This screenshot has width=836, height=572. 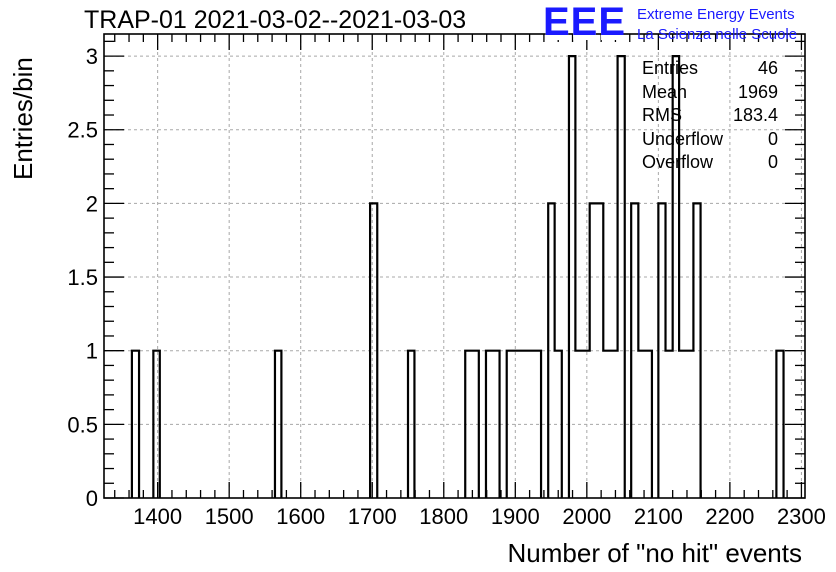 I want to click on x-tick-label: 1500, so click(x=229, y=516).